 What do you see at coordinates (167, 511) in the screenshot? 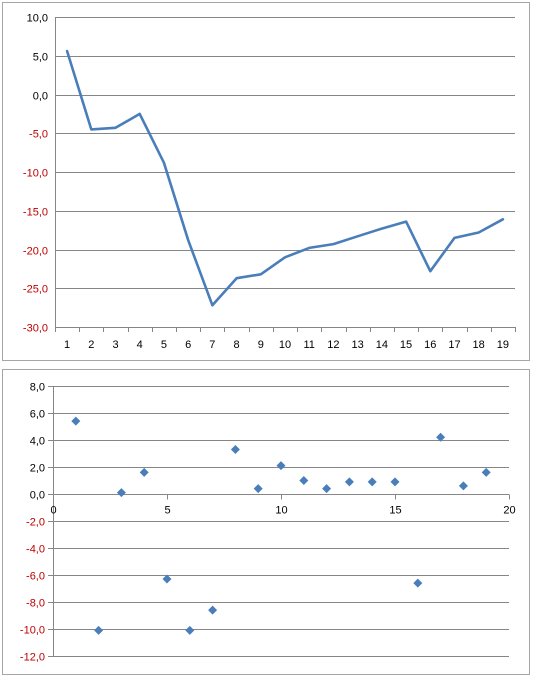
I see `scatter-chart-x-tick-label: 5` at bounding box center [167, 511].